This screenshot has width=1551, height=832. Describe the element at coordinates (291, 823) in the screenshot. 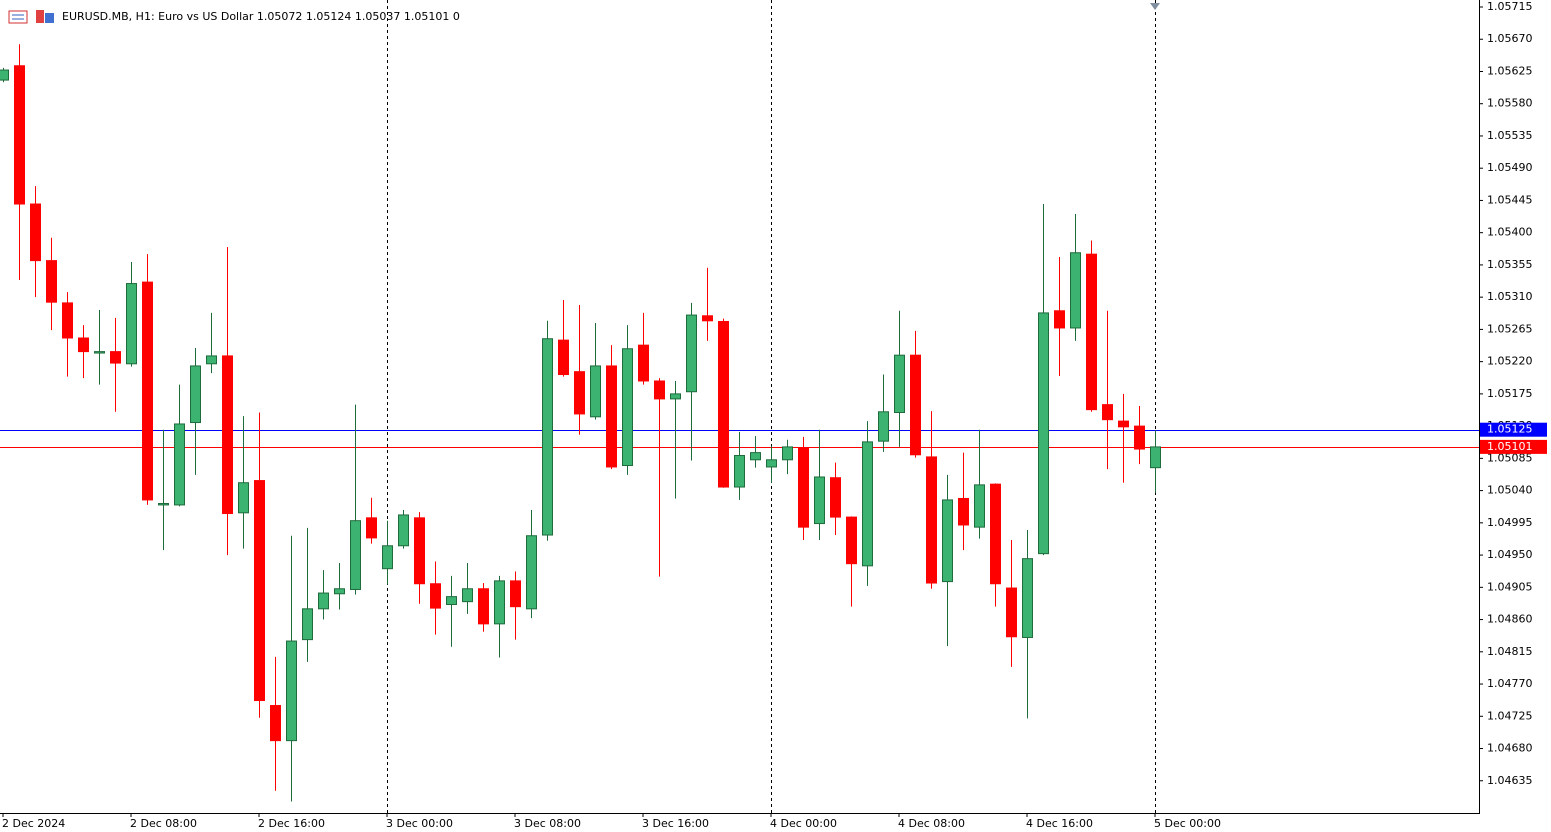

I see `x-tick-label: 2 Dec 16:00` at that location.